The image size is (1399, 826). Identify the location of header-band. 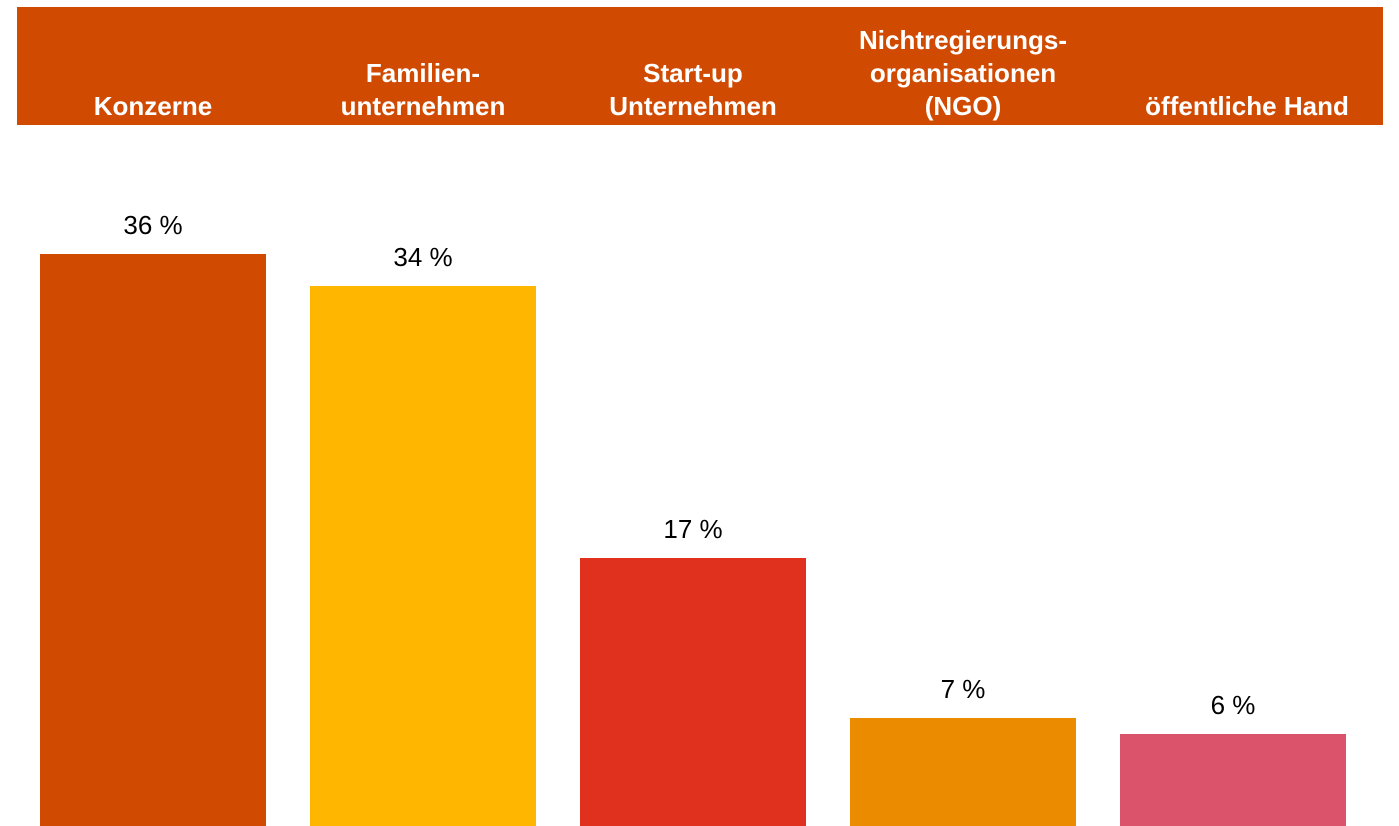
(700, 66).